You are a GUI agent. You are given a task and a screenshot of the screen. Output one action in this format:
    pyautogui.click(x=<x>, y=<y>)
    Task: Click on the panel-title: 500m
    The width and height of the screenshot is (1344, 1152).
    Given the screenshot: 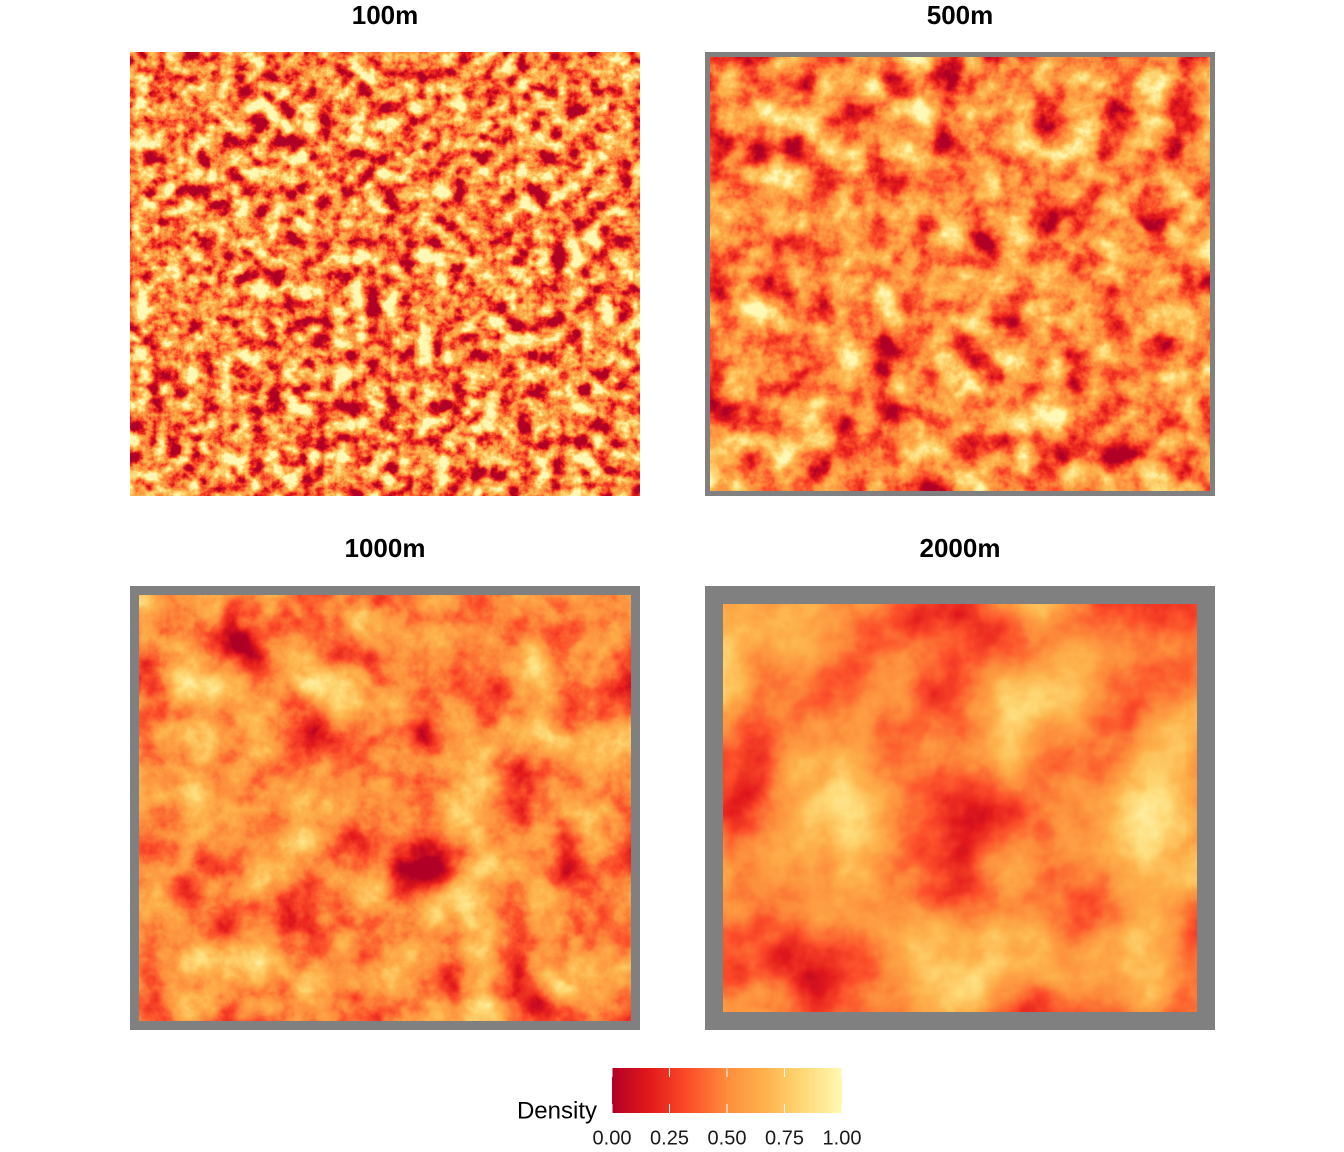 What is the action you would take?
    pyautogui.click(x=960, y=15)
    